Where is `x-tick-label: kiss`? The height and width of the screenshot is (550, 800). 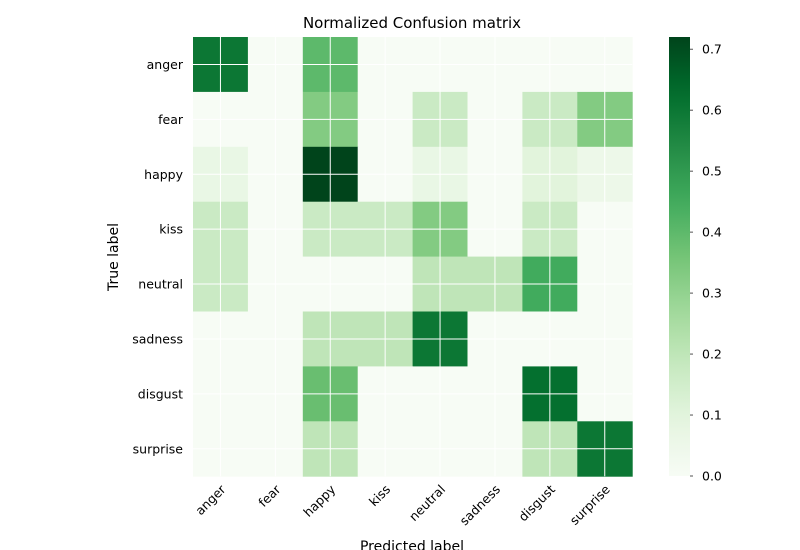
x-tick-label: kiss is located at coordinates (379, 495).